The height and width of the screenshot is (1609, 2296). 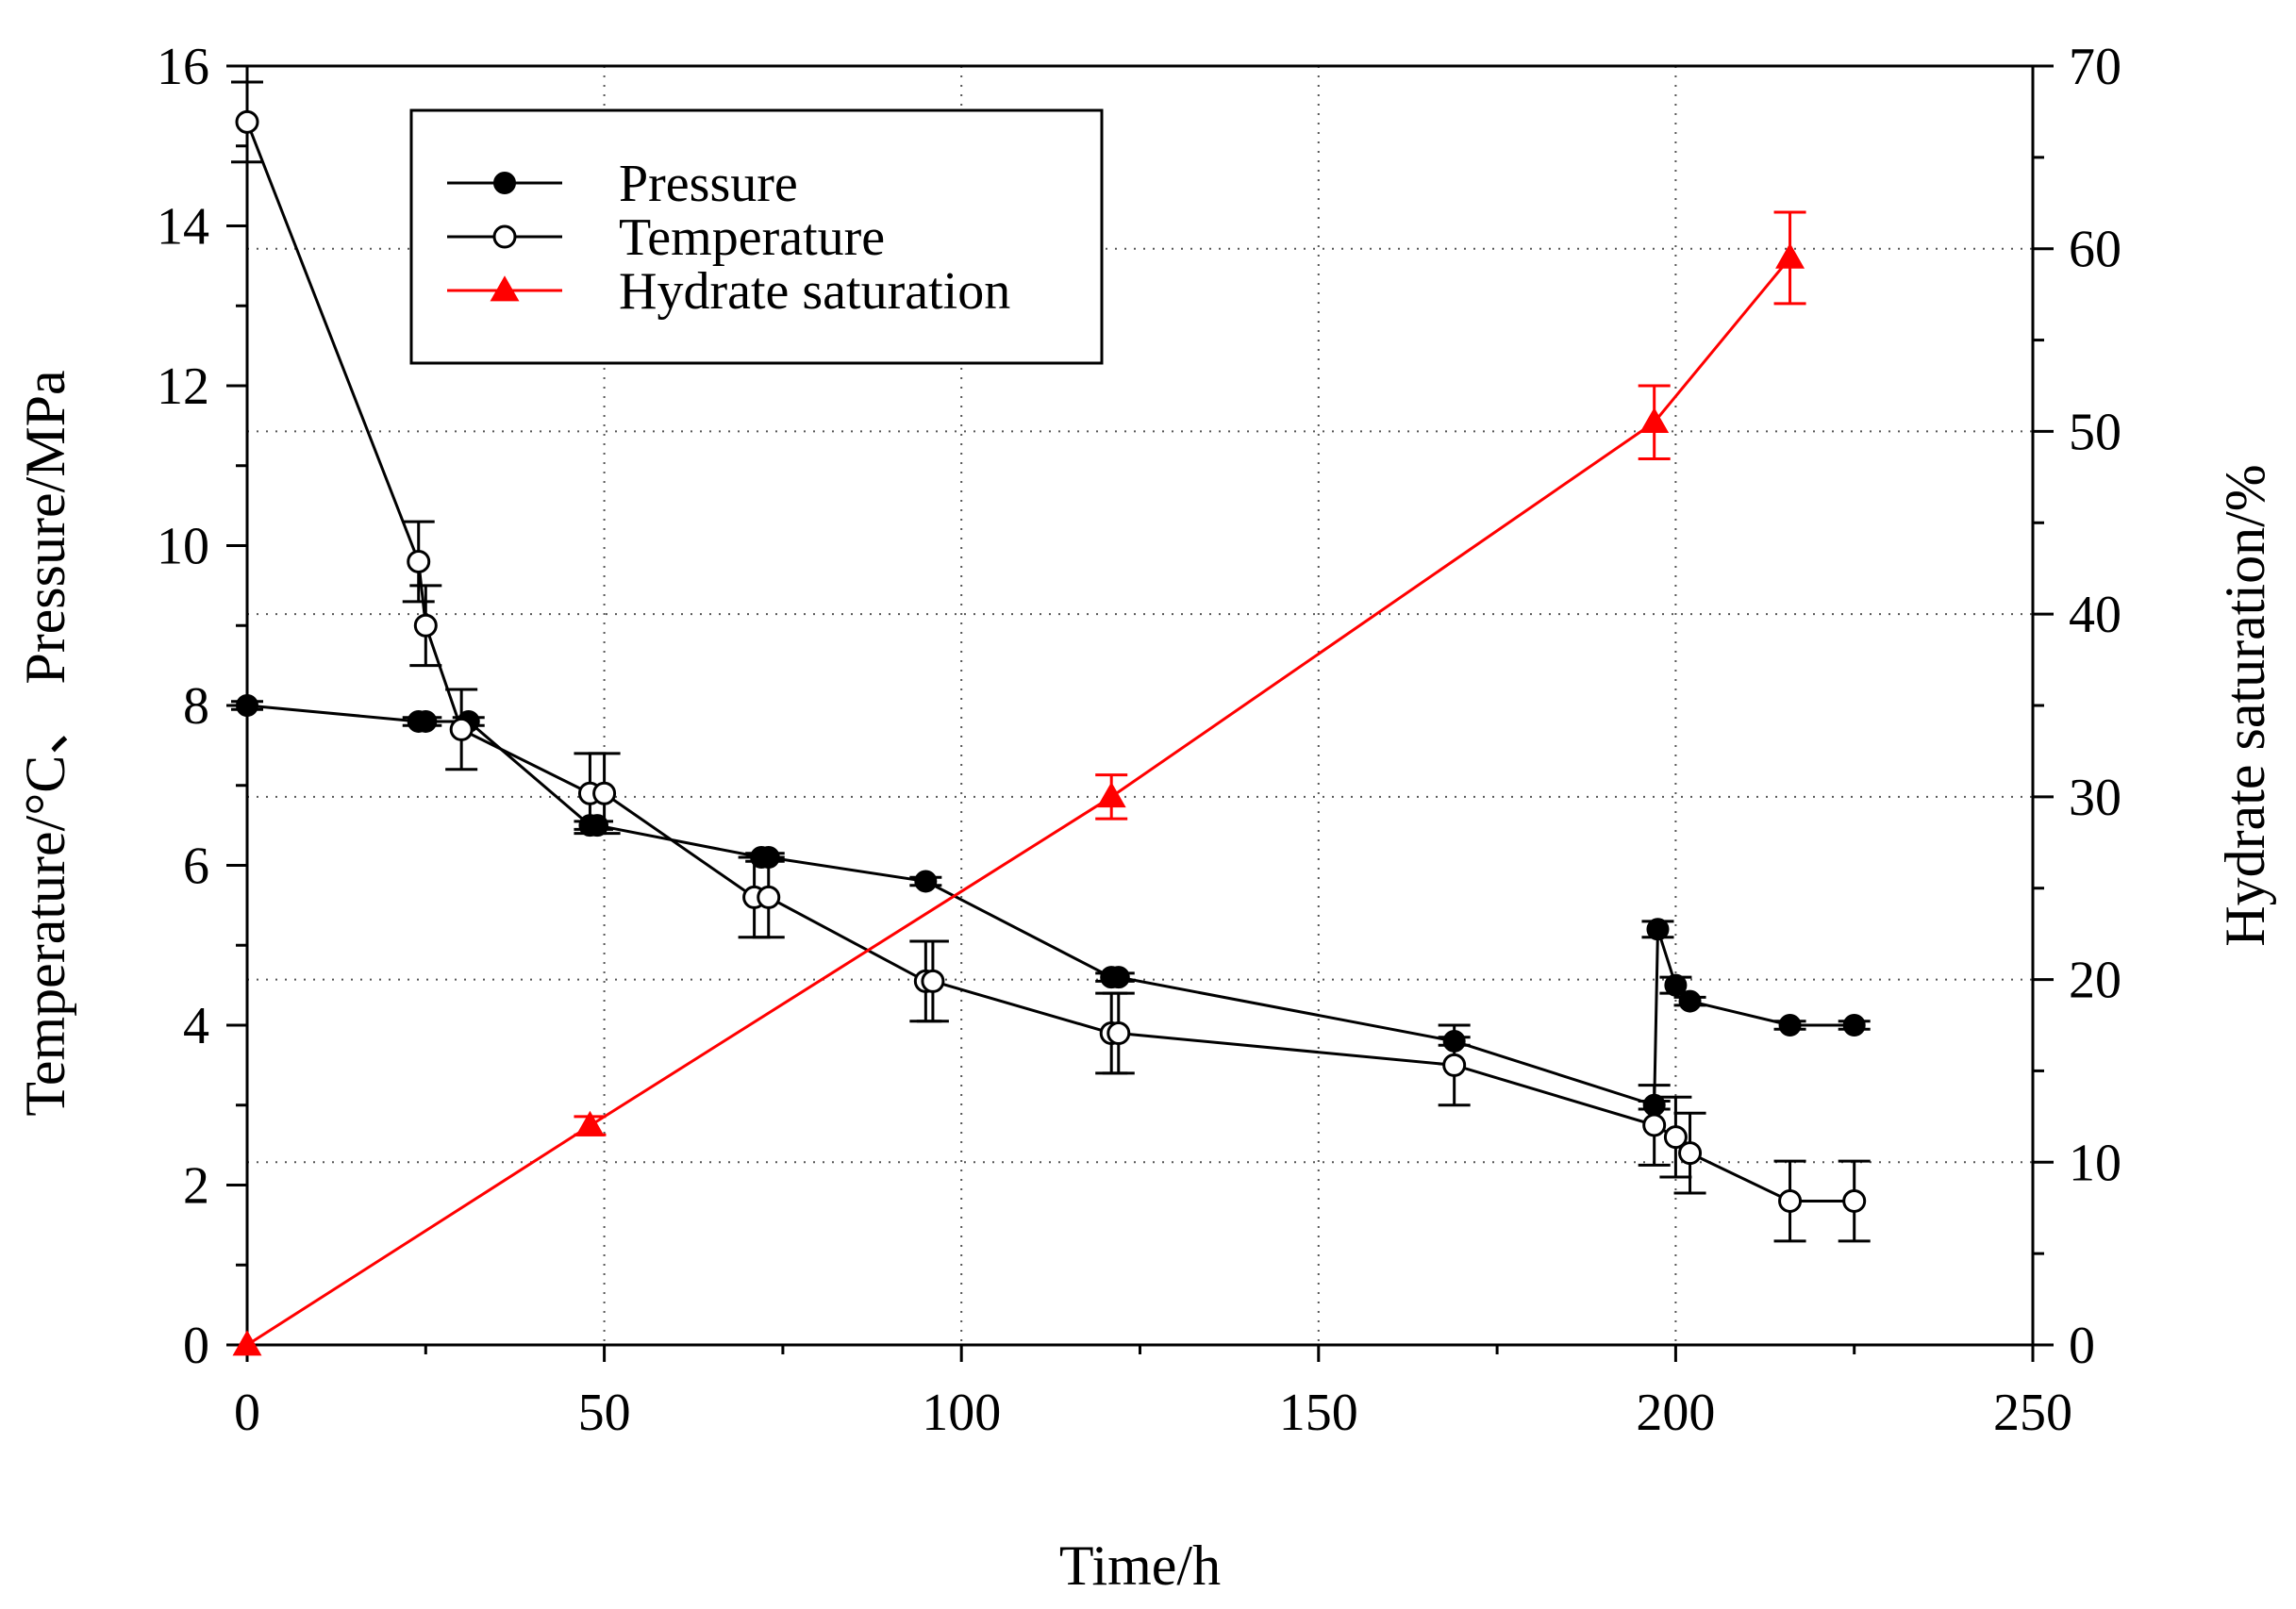 What do you see at coordinates (708, 184) in the screenshot?
I see `legend-label: Pressure` at bounding box center [708, 184].